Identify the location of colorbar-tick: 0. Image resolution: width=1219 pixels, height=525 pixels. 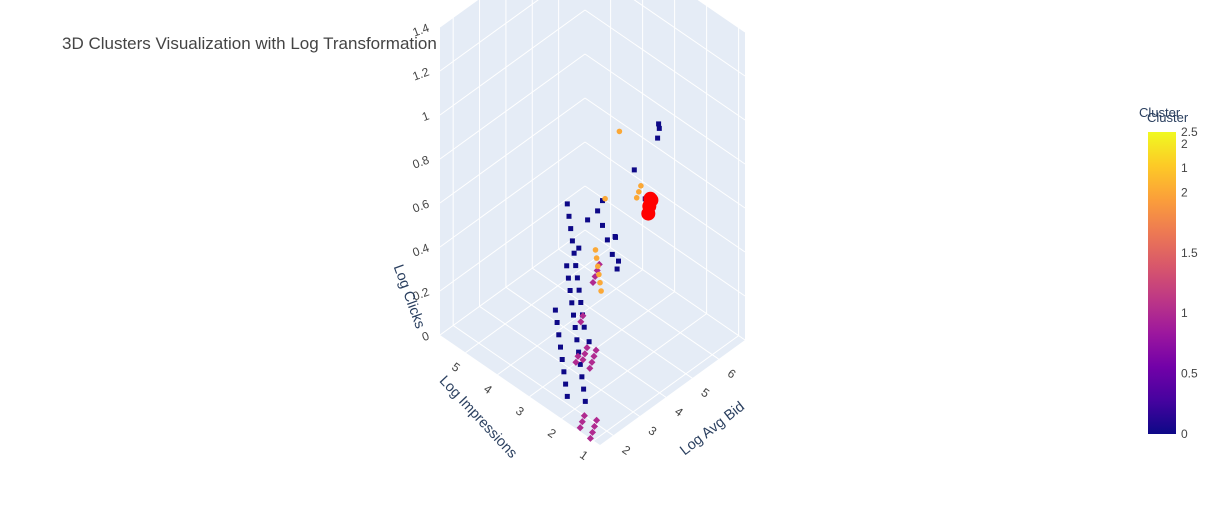
(1184, 434).